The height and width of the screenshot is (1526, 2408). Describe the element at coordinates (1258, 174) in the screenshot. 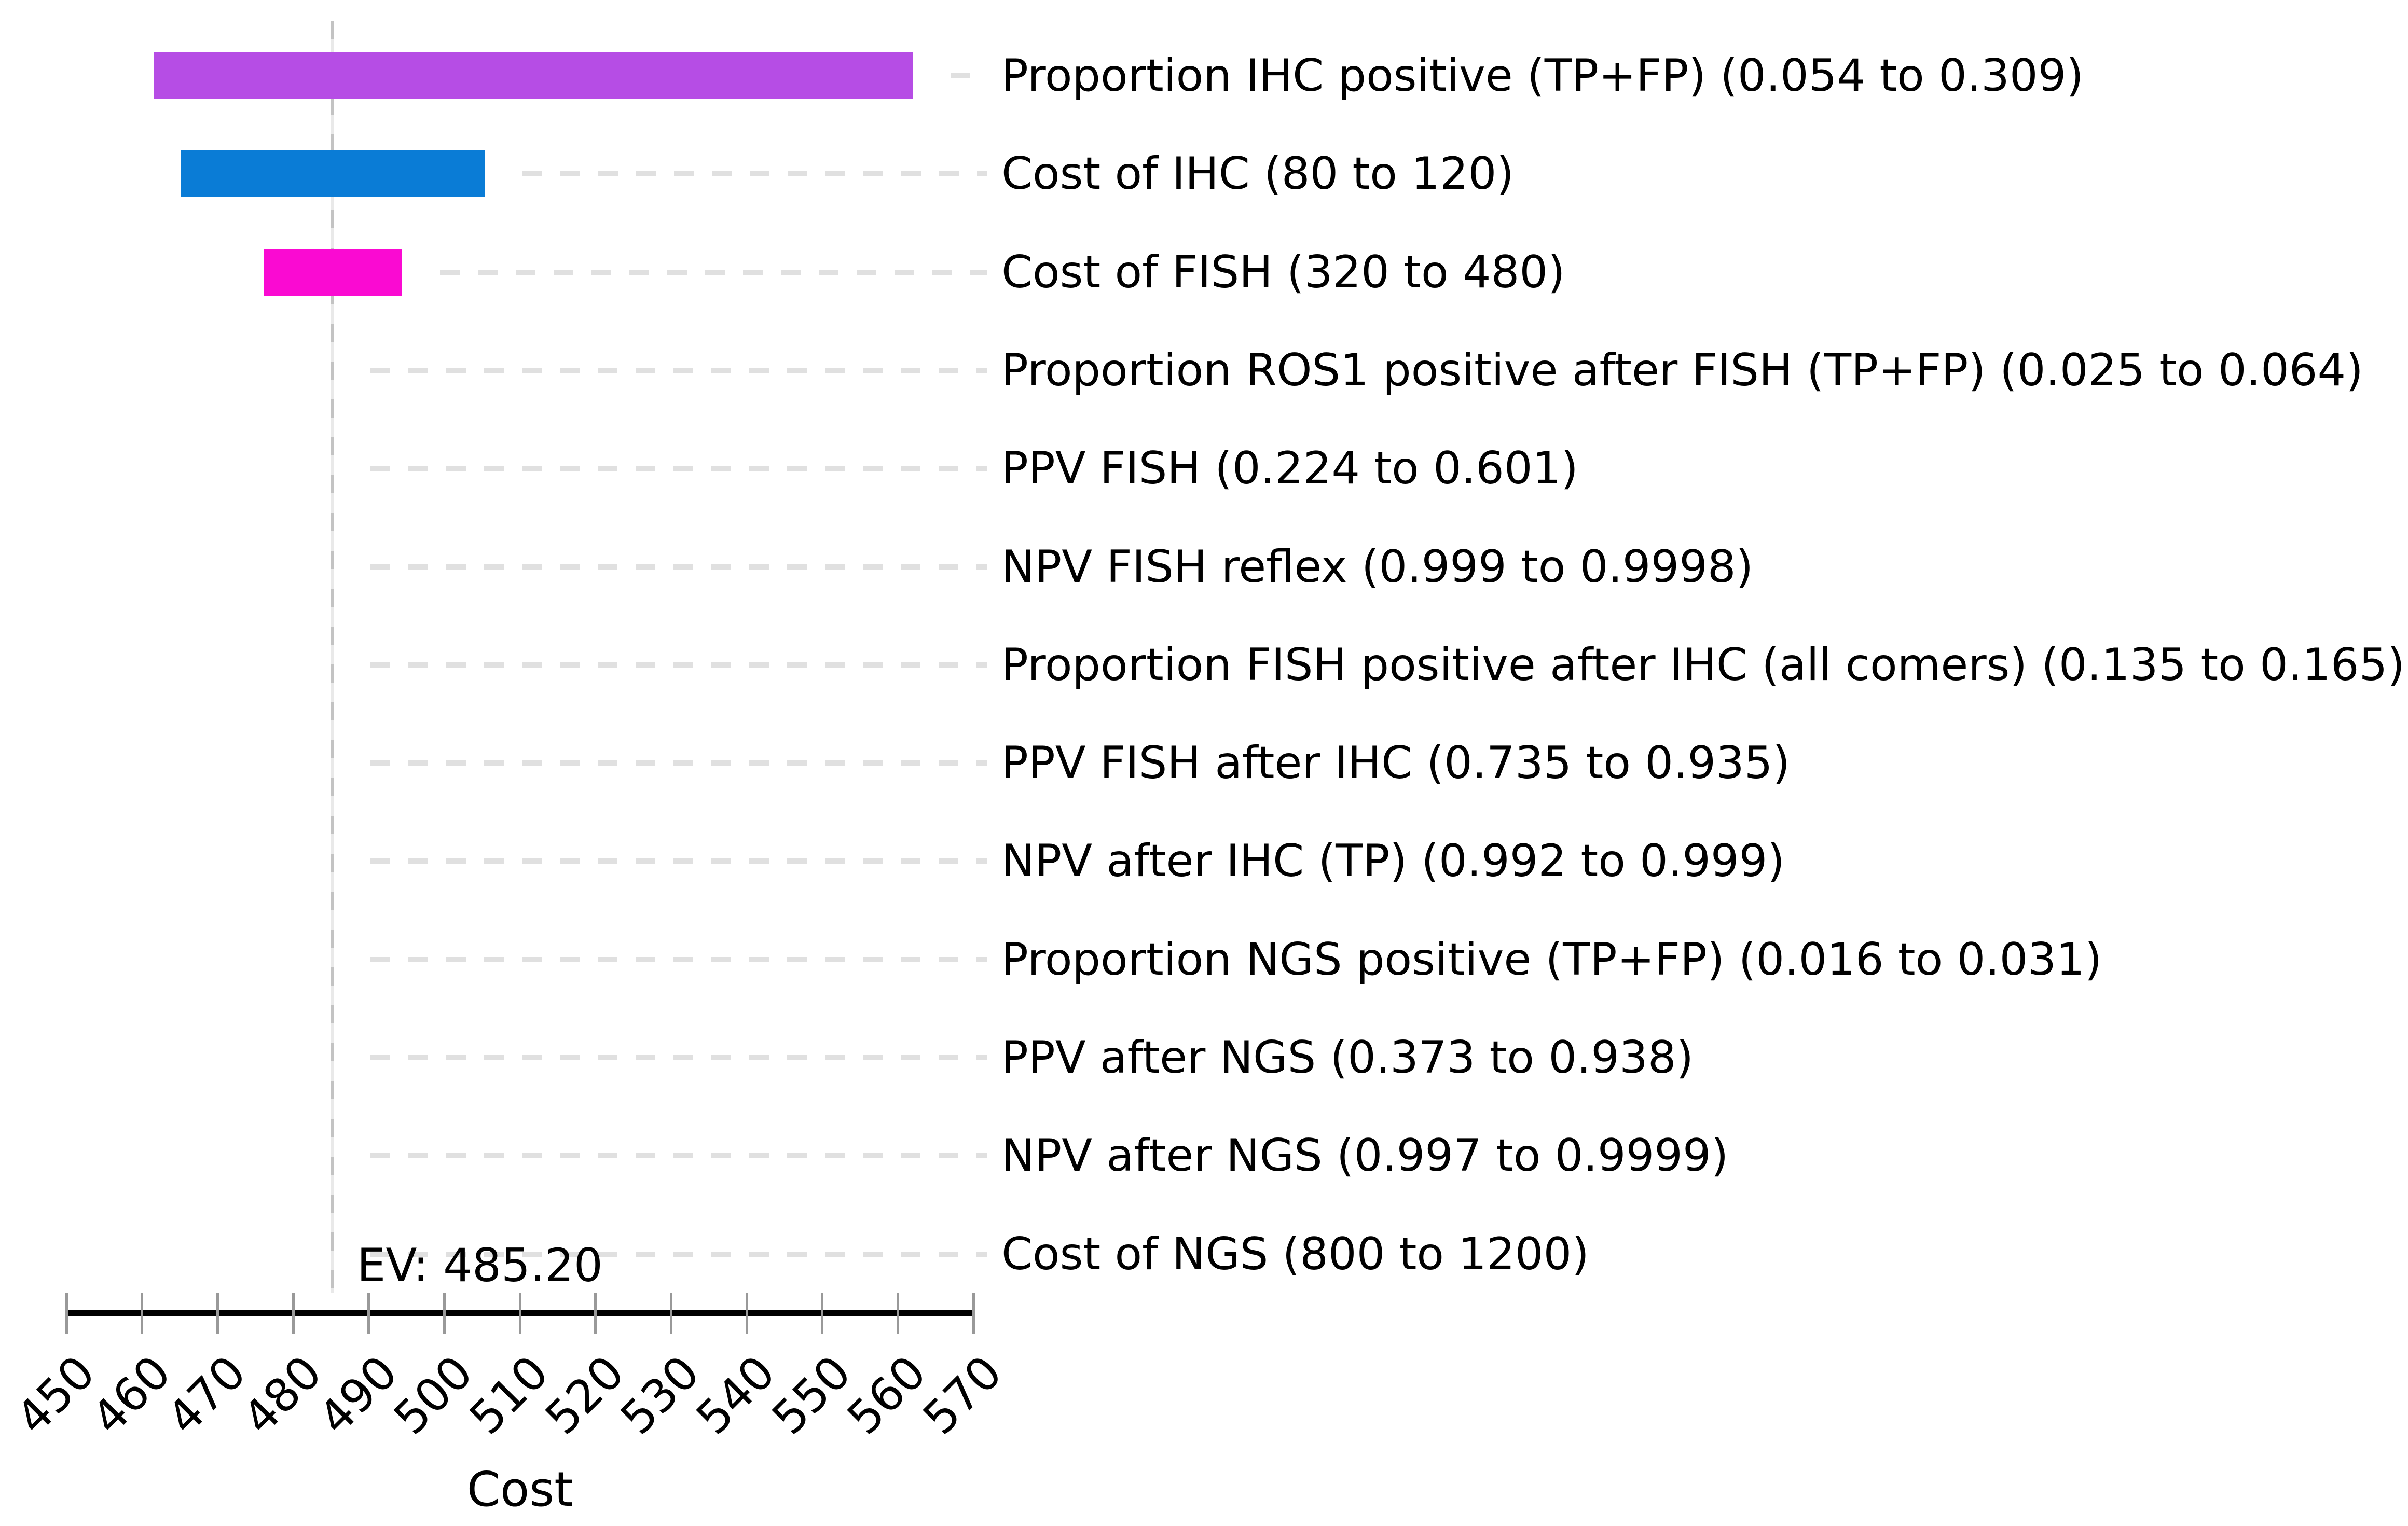

I see `parameter-label: Cost of IHC (80 to 120)` at that location.